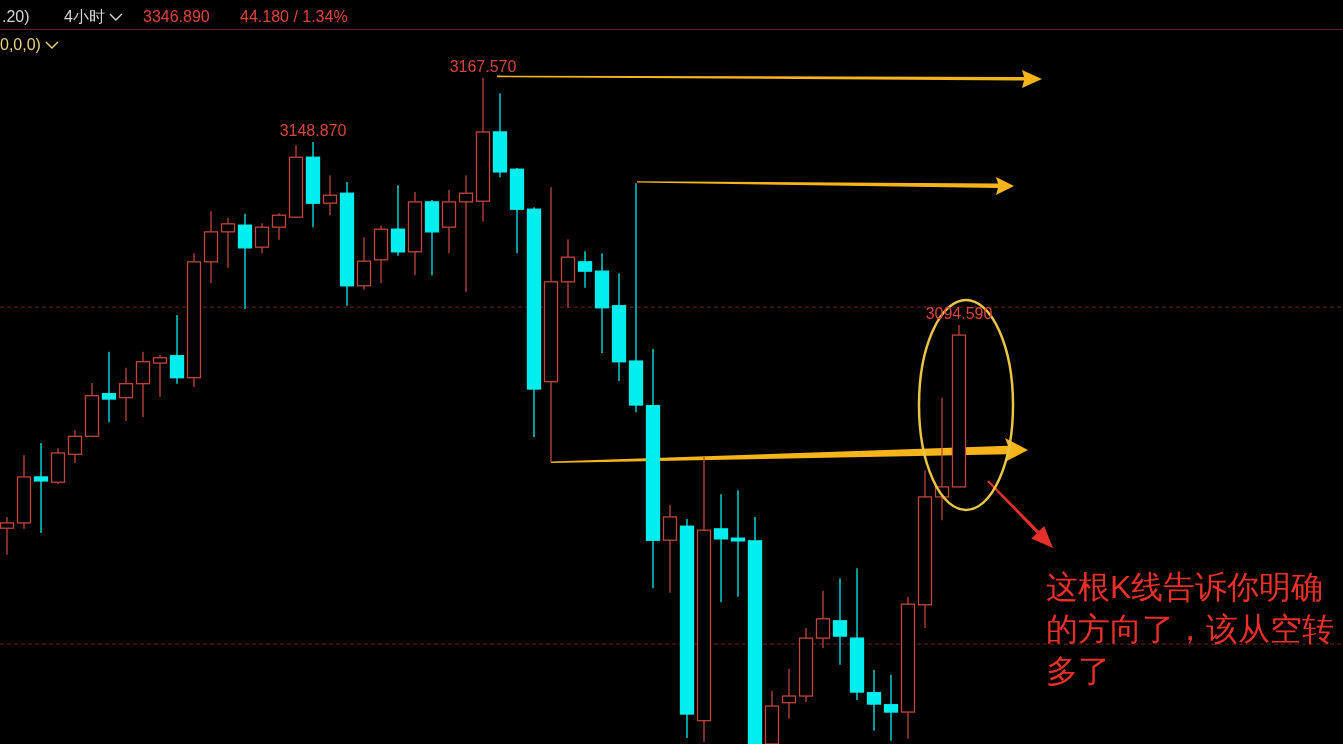 This screenshot has width=1343, height=744. Describe the element at coordinates (176, 17) in the screenshot. I see `text: 3346.890` at that location.